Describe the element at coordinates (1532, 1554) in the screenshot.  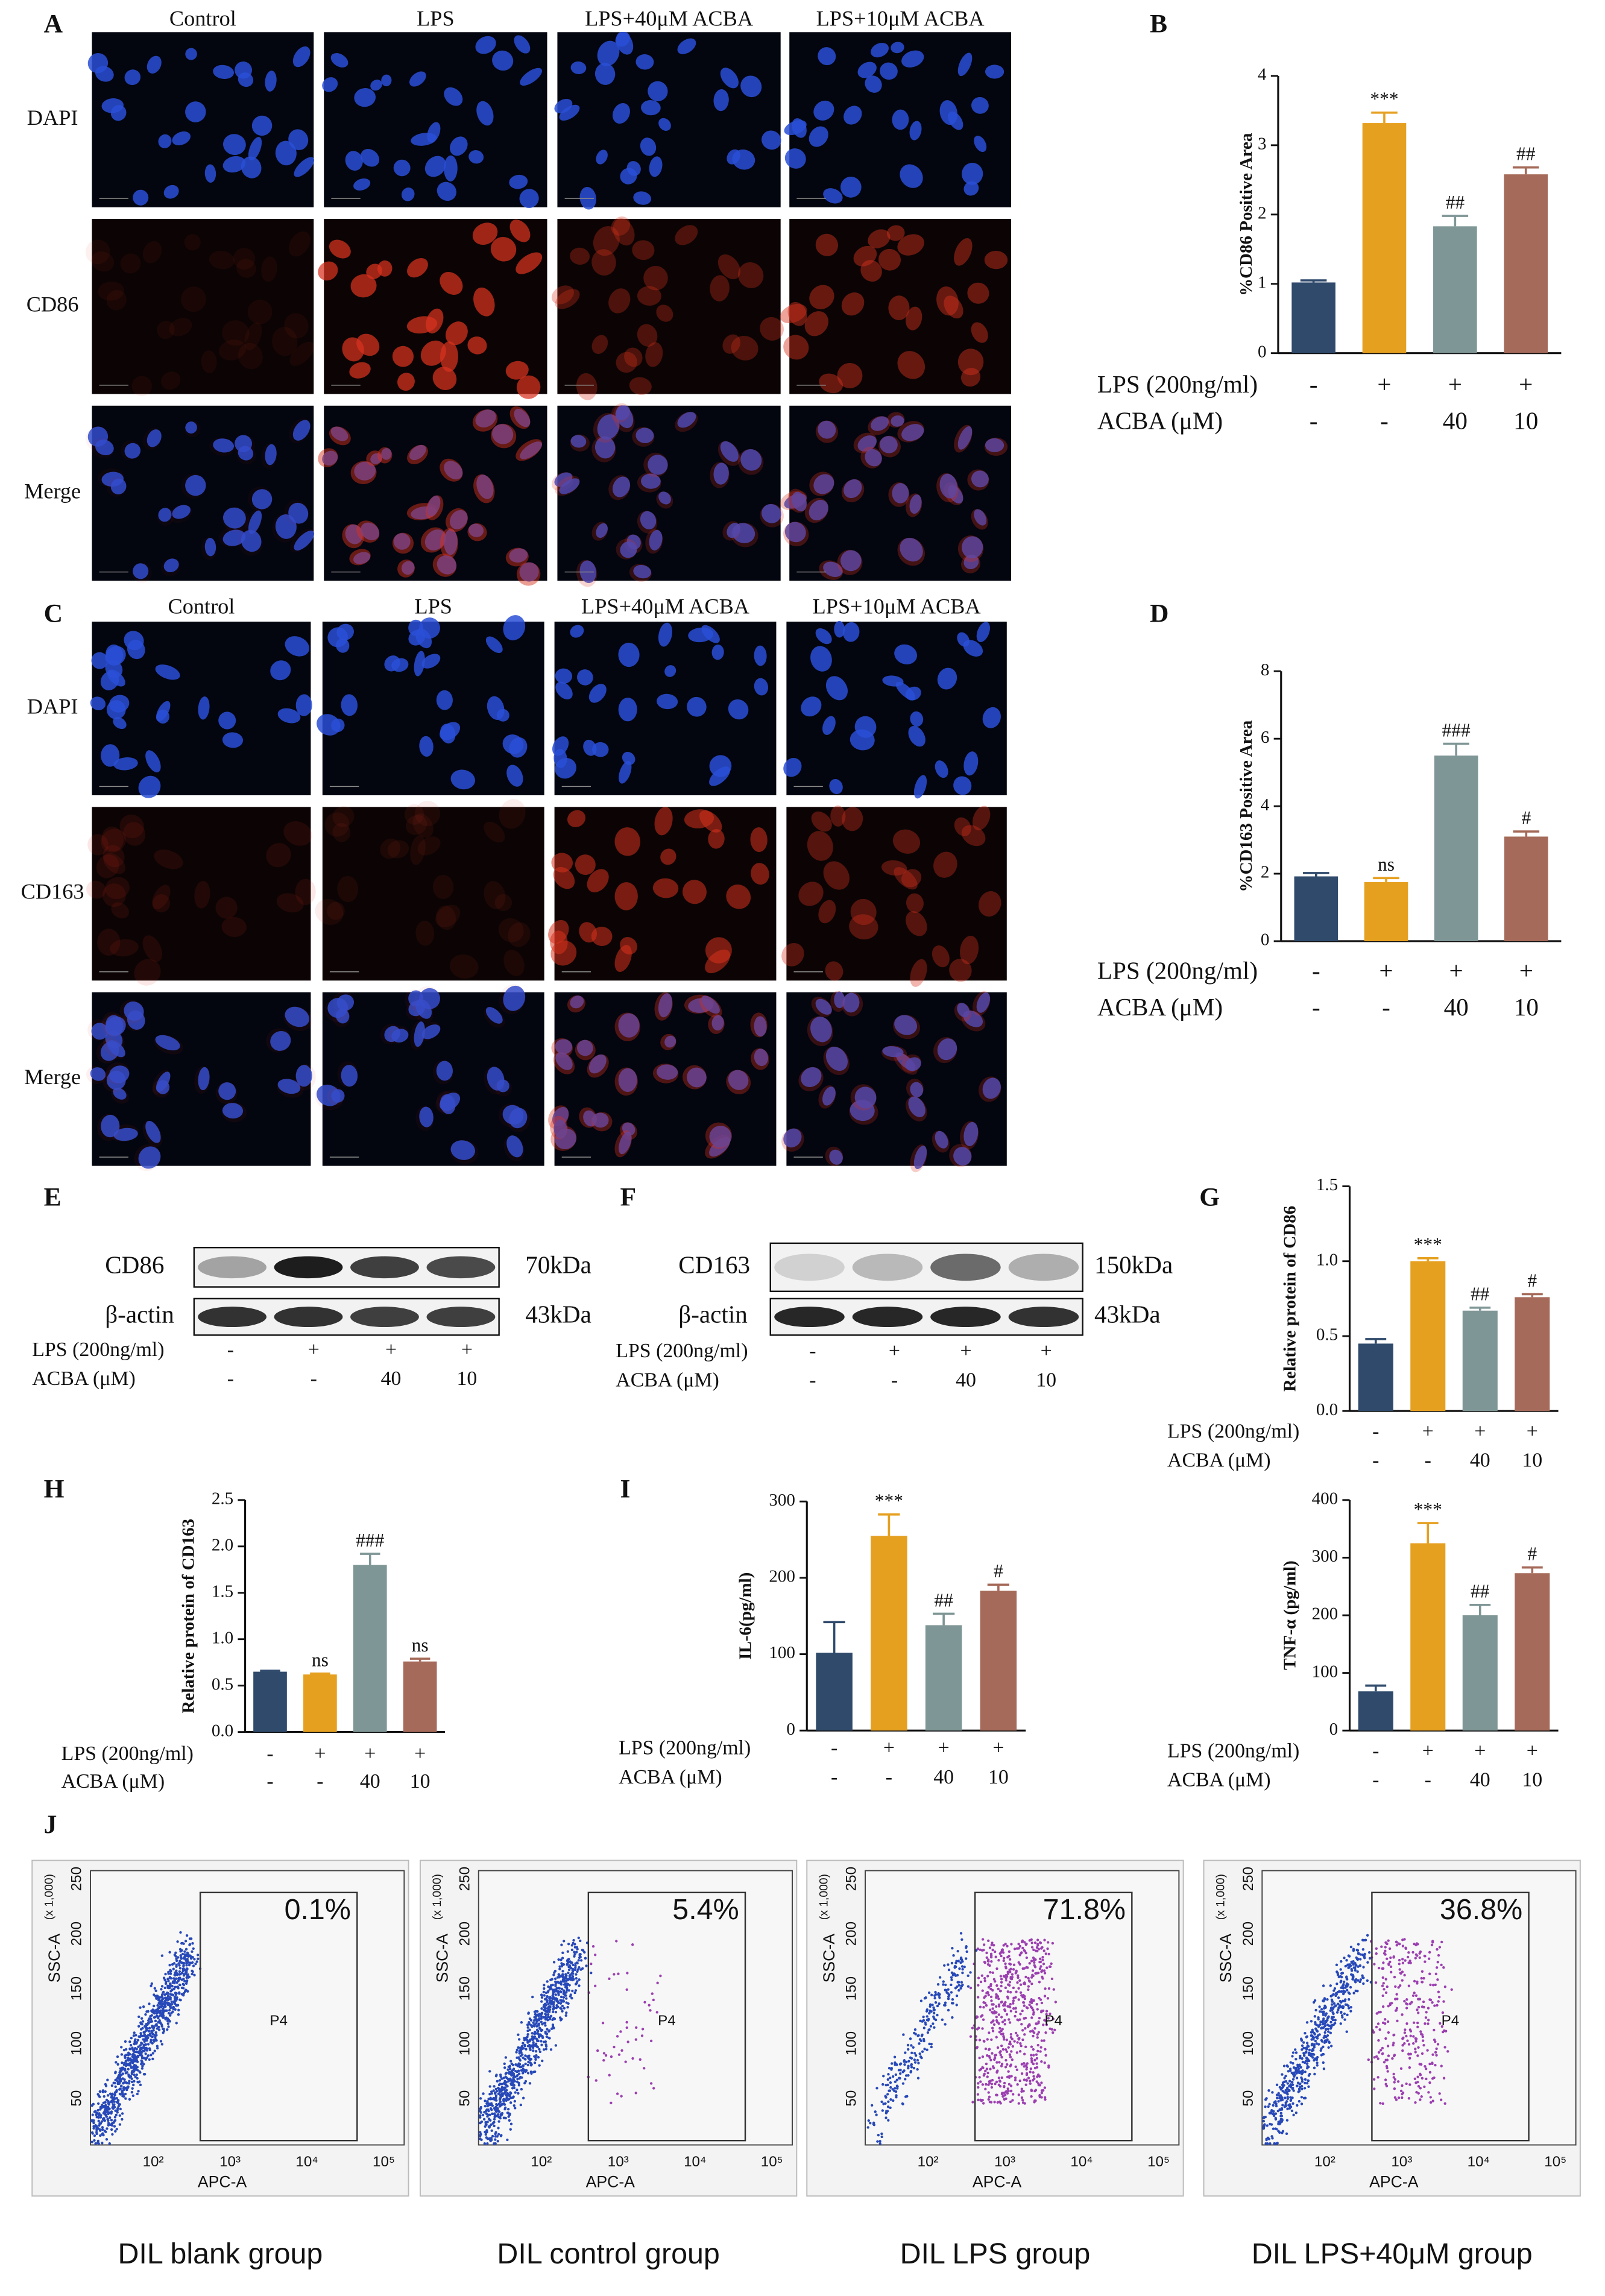
I see `significance-label: #` at that location.